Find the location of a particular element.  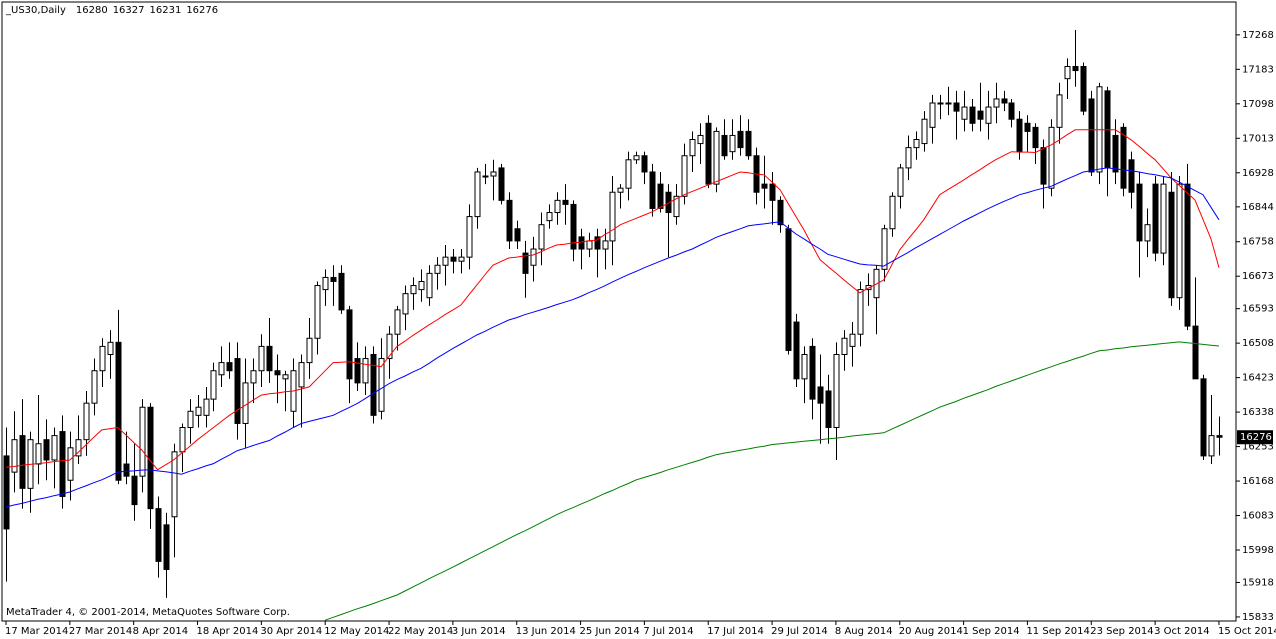

price-box is located at coordinates (1255, 437).